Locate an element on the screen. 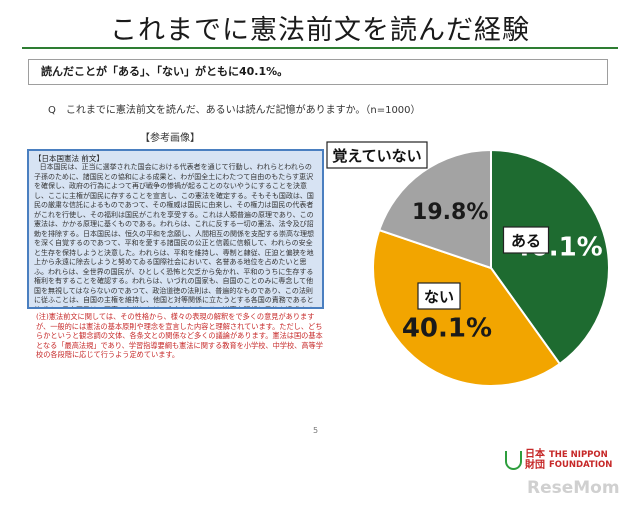 The height and width of the screenshot is (507, 640). reference-heading: 【日本国憲法 前文】 is located at coordinates (69, 158).